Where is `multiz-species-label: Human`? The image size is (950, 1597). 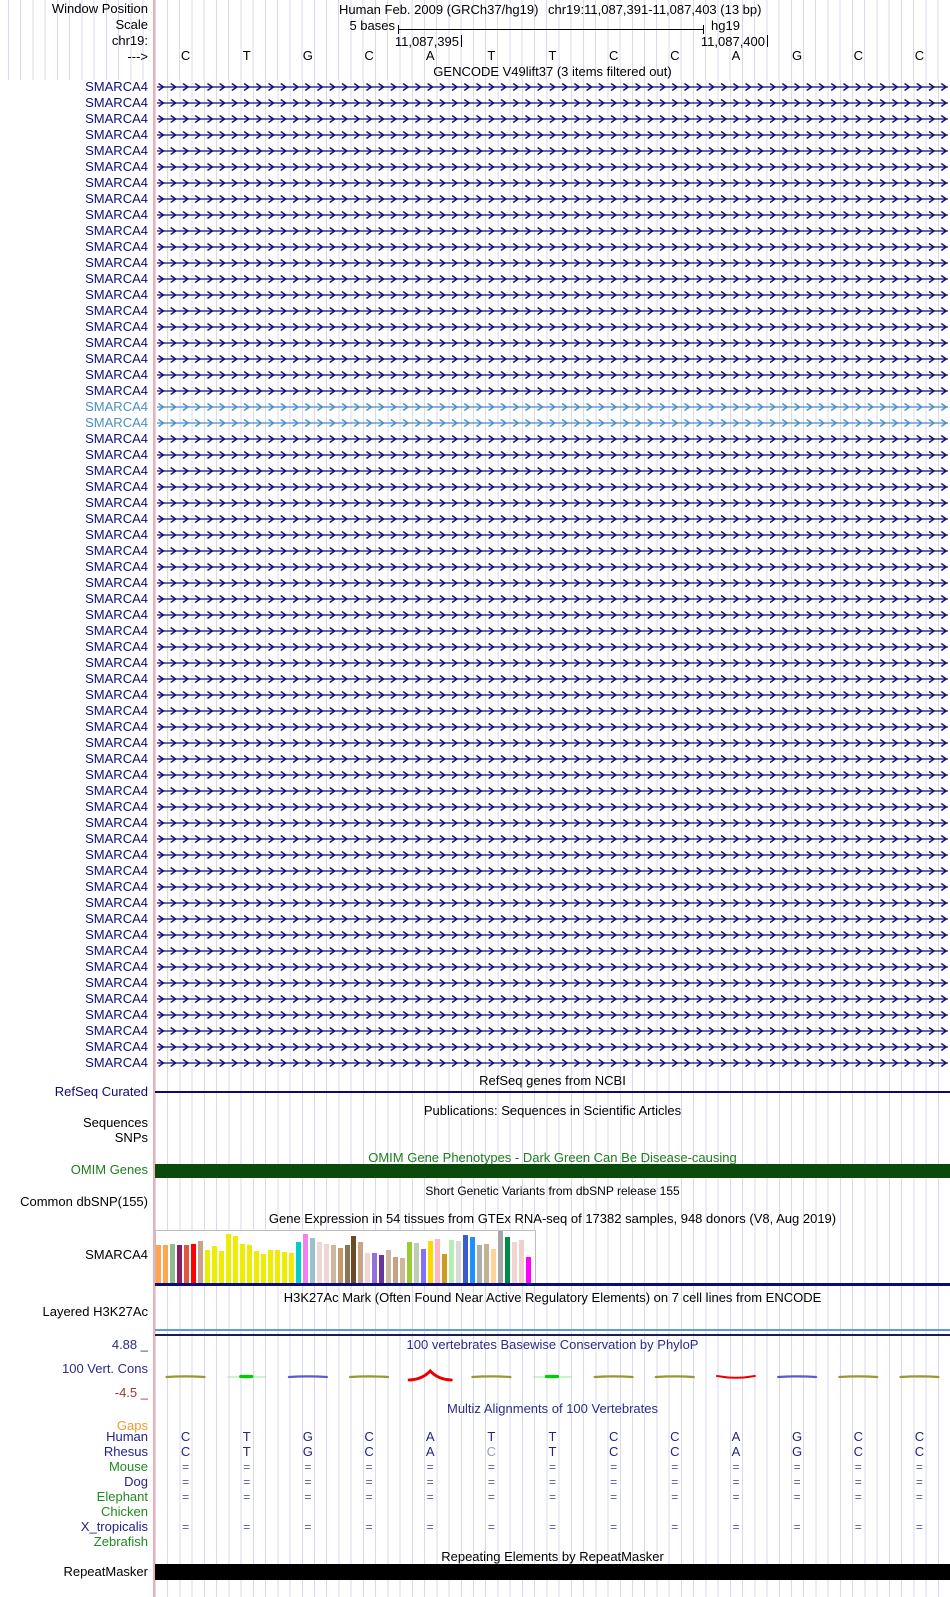 multiz-species-label: Human is located at coordinates (127, 1436).